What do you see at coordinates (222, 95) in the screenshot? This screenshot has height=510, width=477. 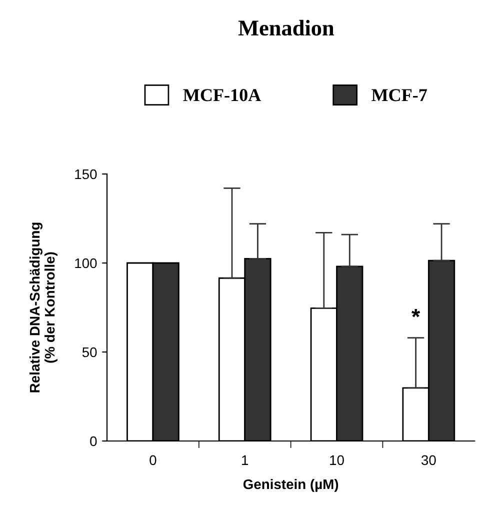 I see `legend-label: MCF-10A` at bounding box center [222, 95].